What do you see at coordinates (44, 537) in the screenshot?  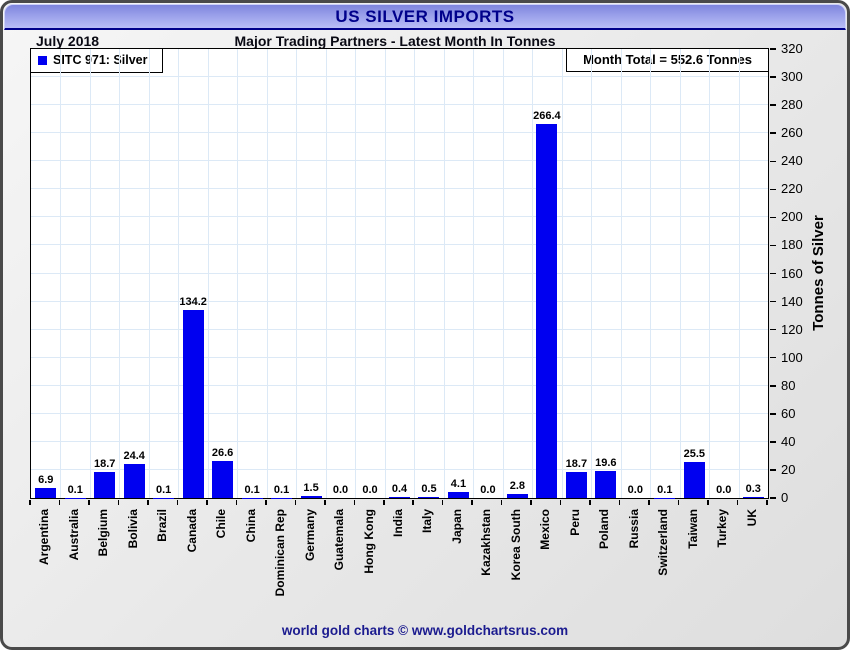 I see `x-tick-label: Argentina` at bounding box center [44, 537].